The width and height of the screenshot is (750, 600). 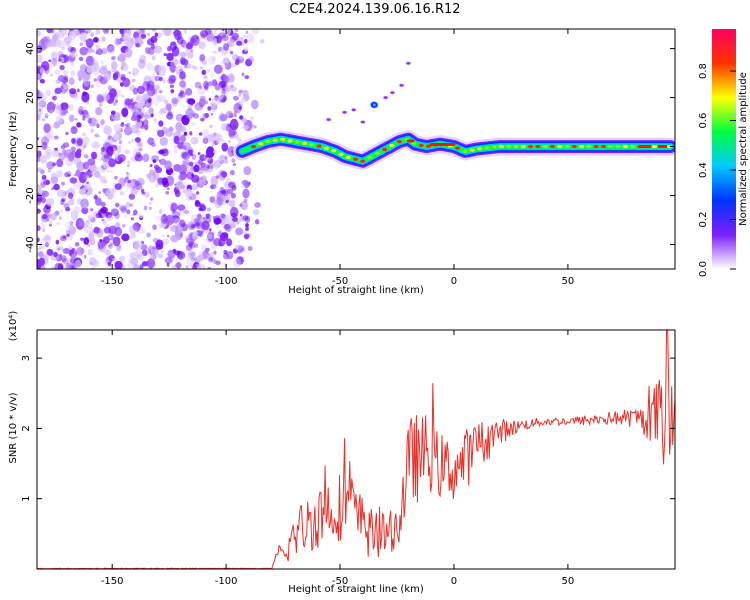 What do you see at coordinates (454, 281) in the screenshot?
I see `spectrogram-x-tick-label: 0` at bounding box center [454, 281].